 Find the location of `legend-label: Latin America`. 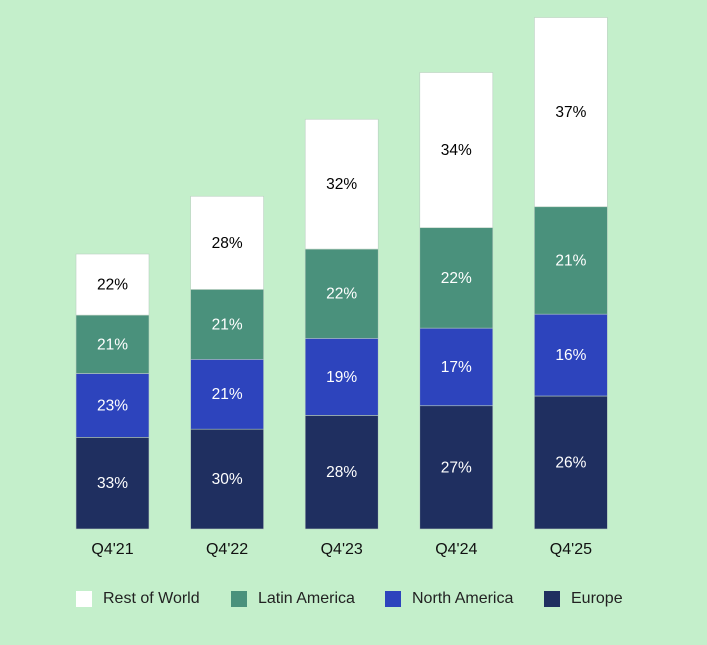

legend-label: Latin America is located at coordinates (306, 598).